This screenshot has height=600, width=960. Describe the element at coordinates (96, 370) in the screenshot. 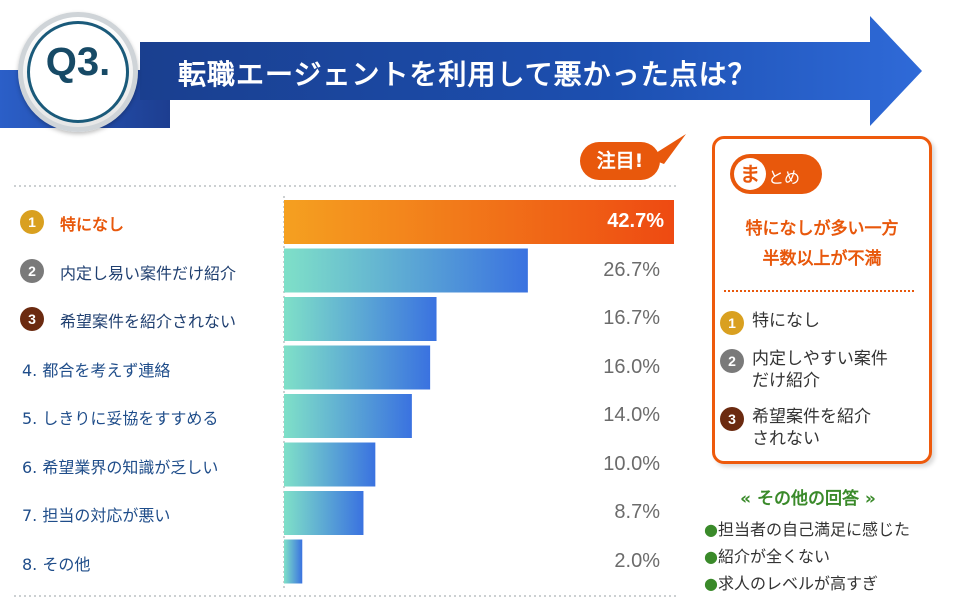

I see `category-label: 4. 都合を考えず連絡` at that location.